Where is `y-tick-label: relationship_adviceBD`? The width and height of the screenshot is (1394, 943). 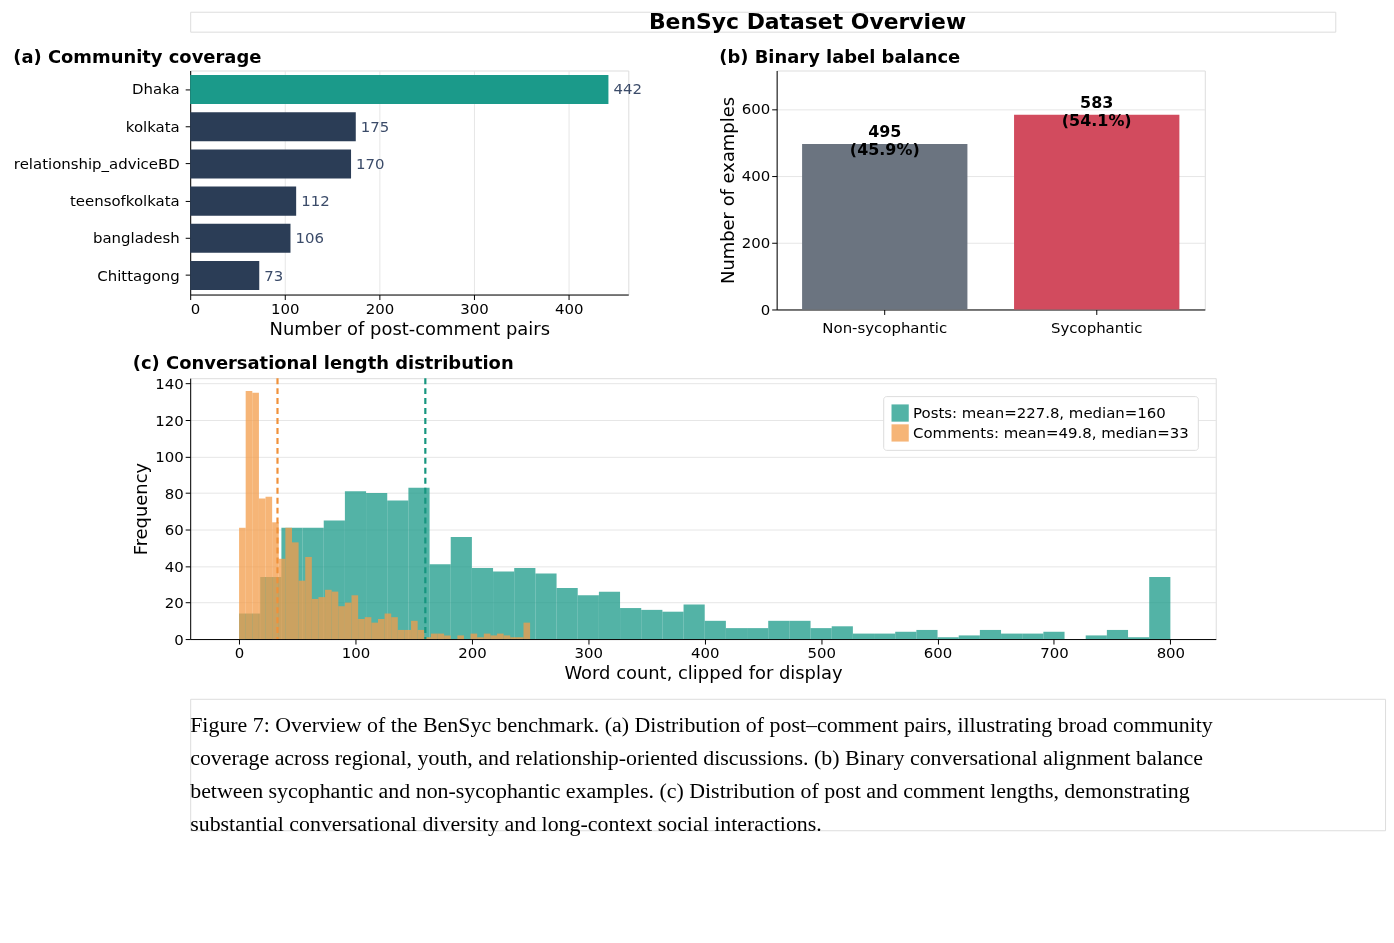 y-tick-label: relationship_adviceBD is located at coordinates (96, 163).